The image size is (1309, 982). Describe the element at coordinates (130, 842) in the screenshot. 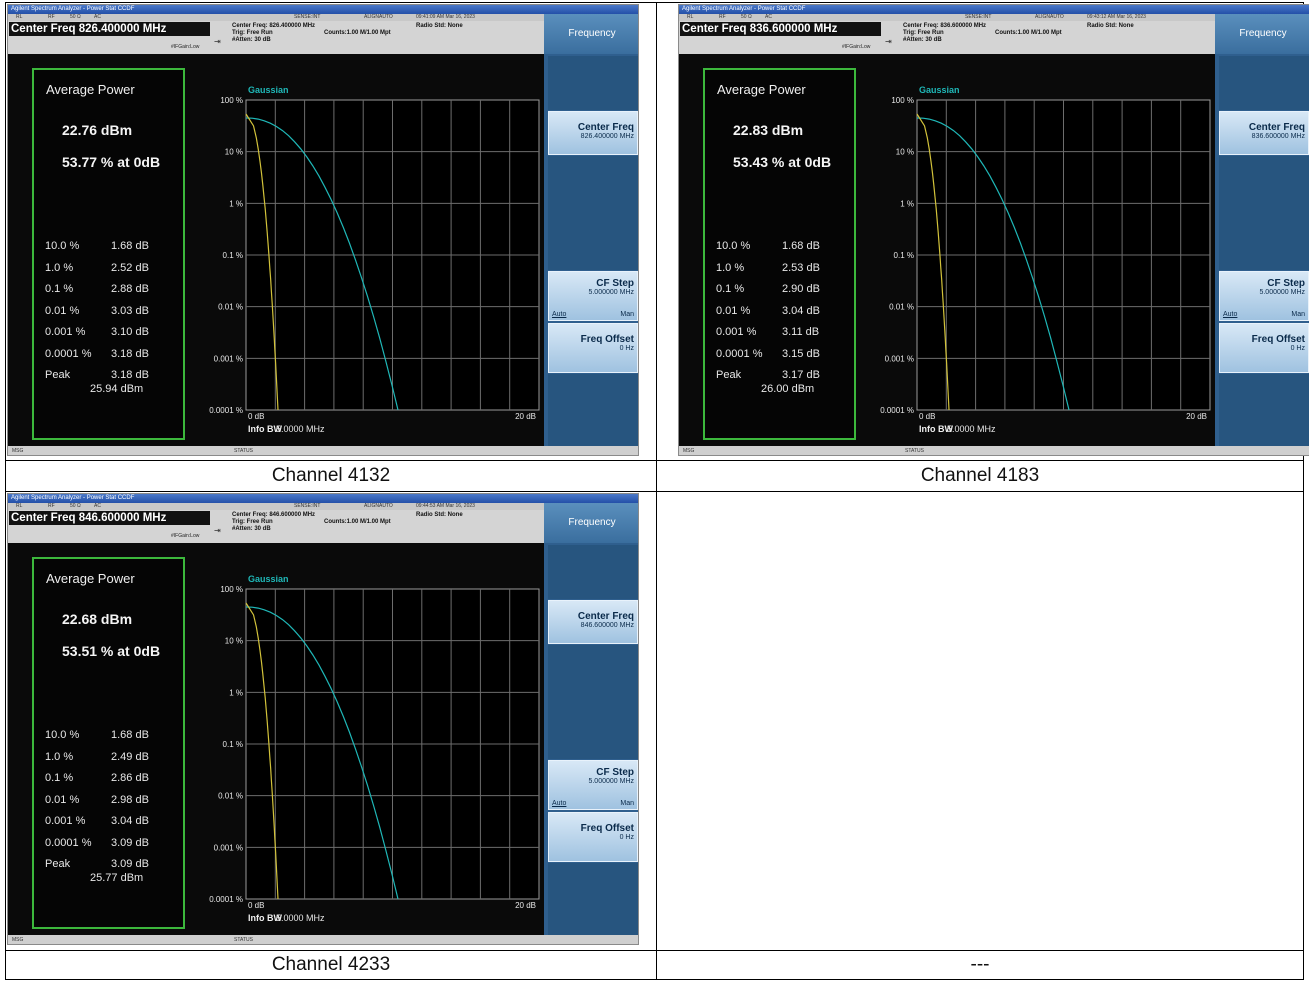

I see `stat-value: 3.09 dB` at that location.